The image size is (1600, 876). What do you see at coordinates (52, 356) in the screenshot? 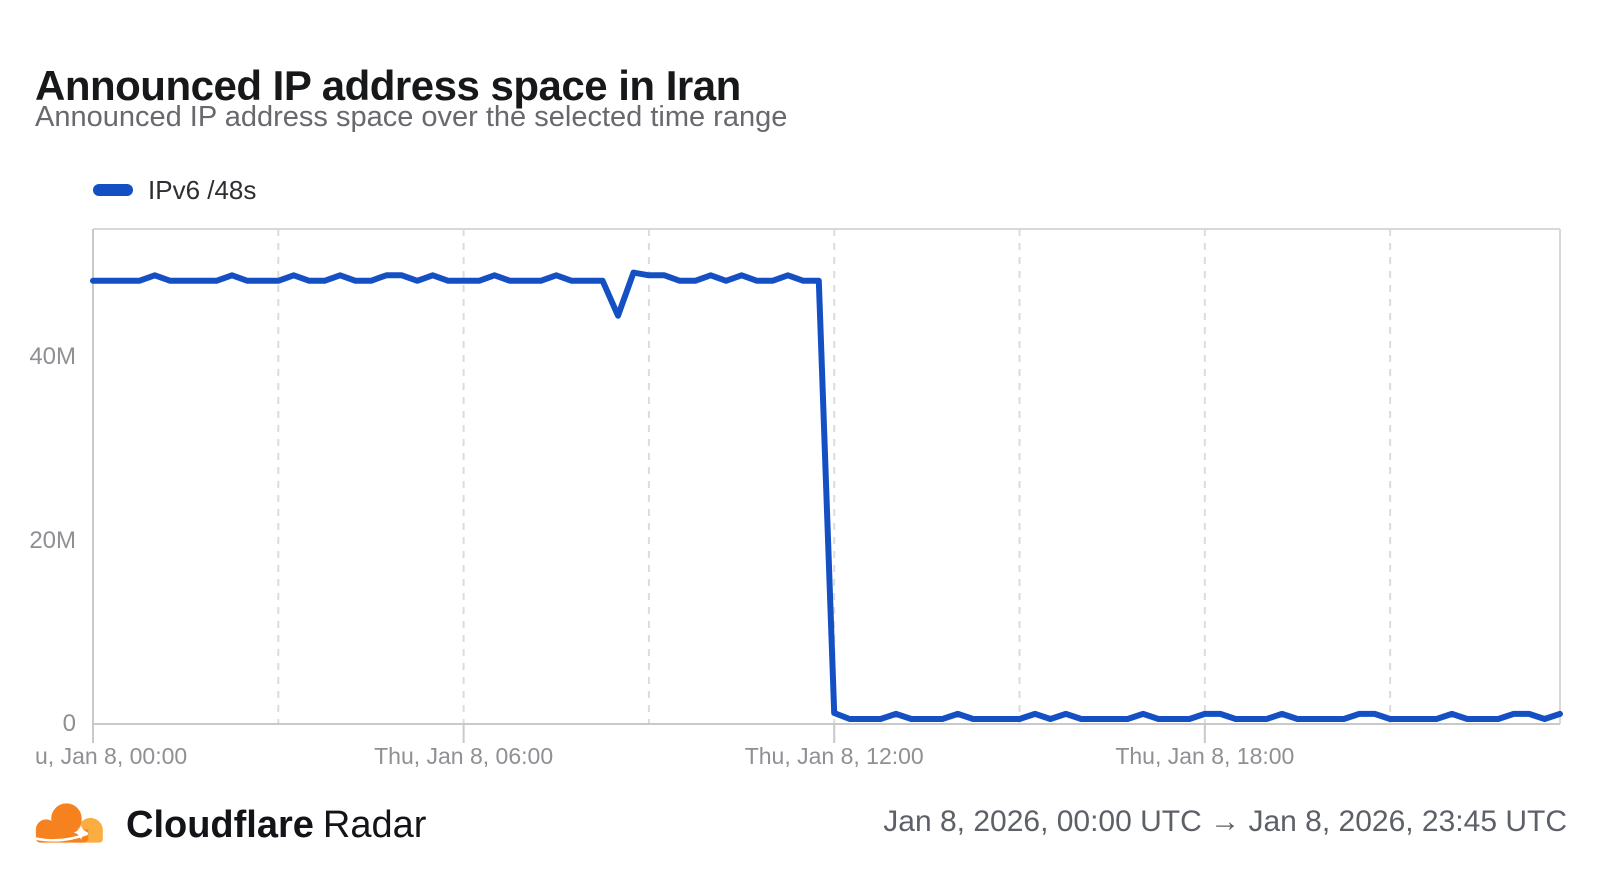
I see `y-tick-label: 40M` at bounding box center [52, 356].